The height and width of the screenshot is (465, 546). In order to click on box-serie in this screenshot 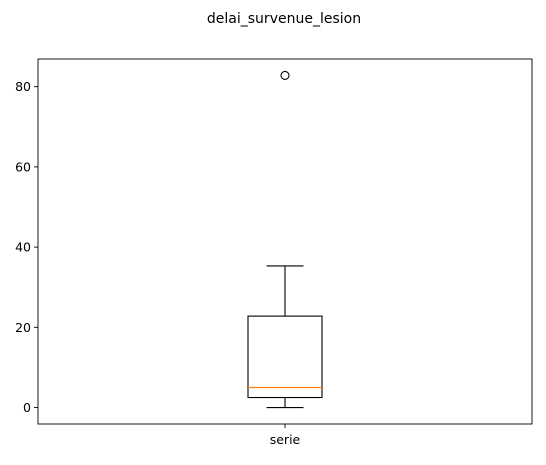, I will do `click(285, 357)`.